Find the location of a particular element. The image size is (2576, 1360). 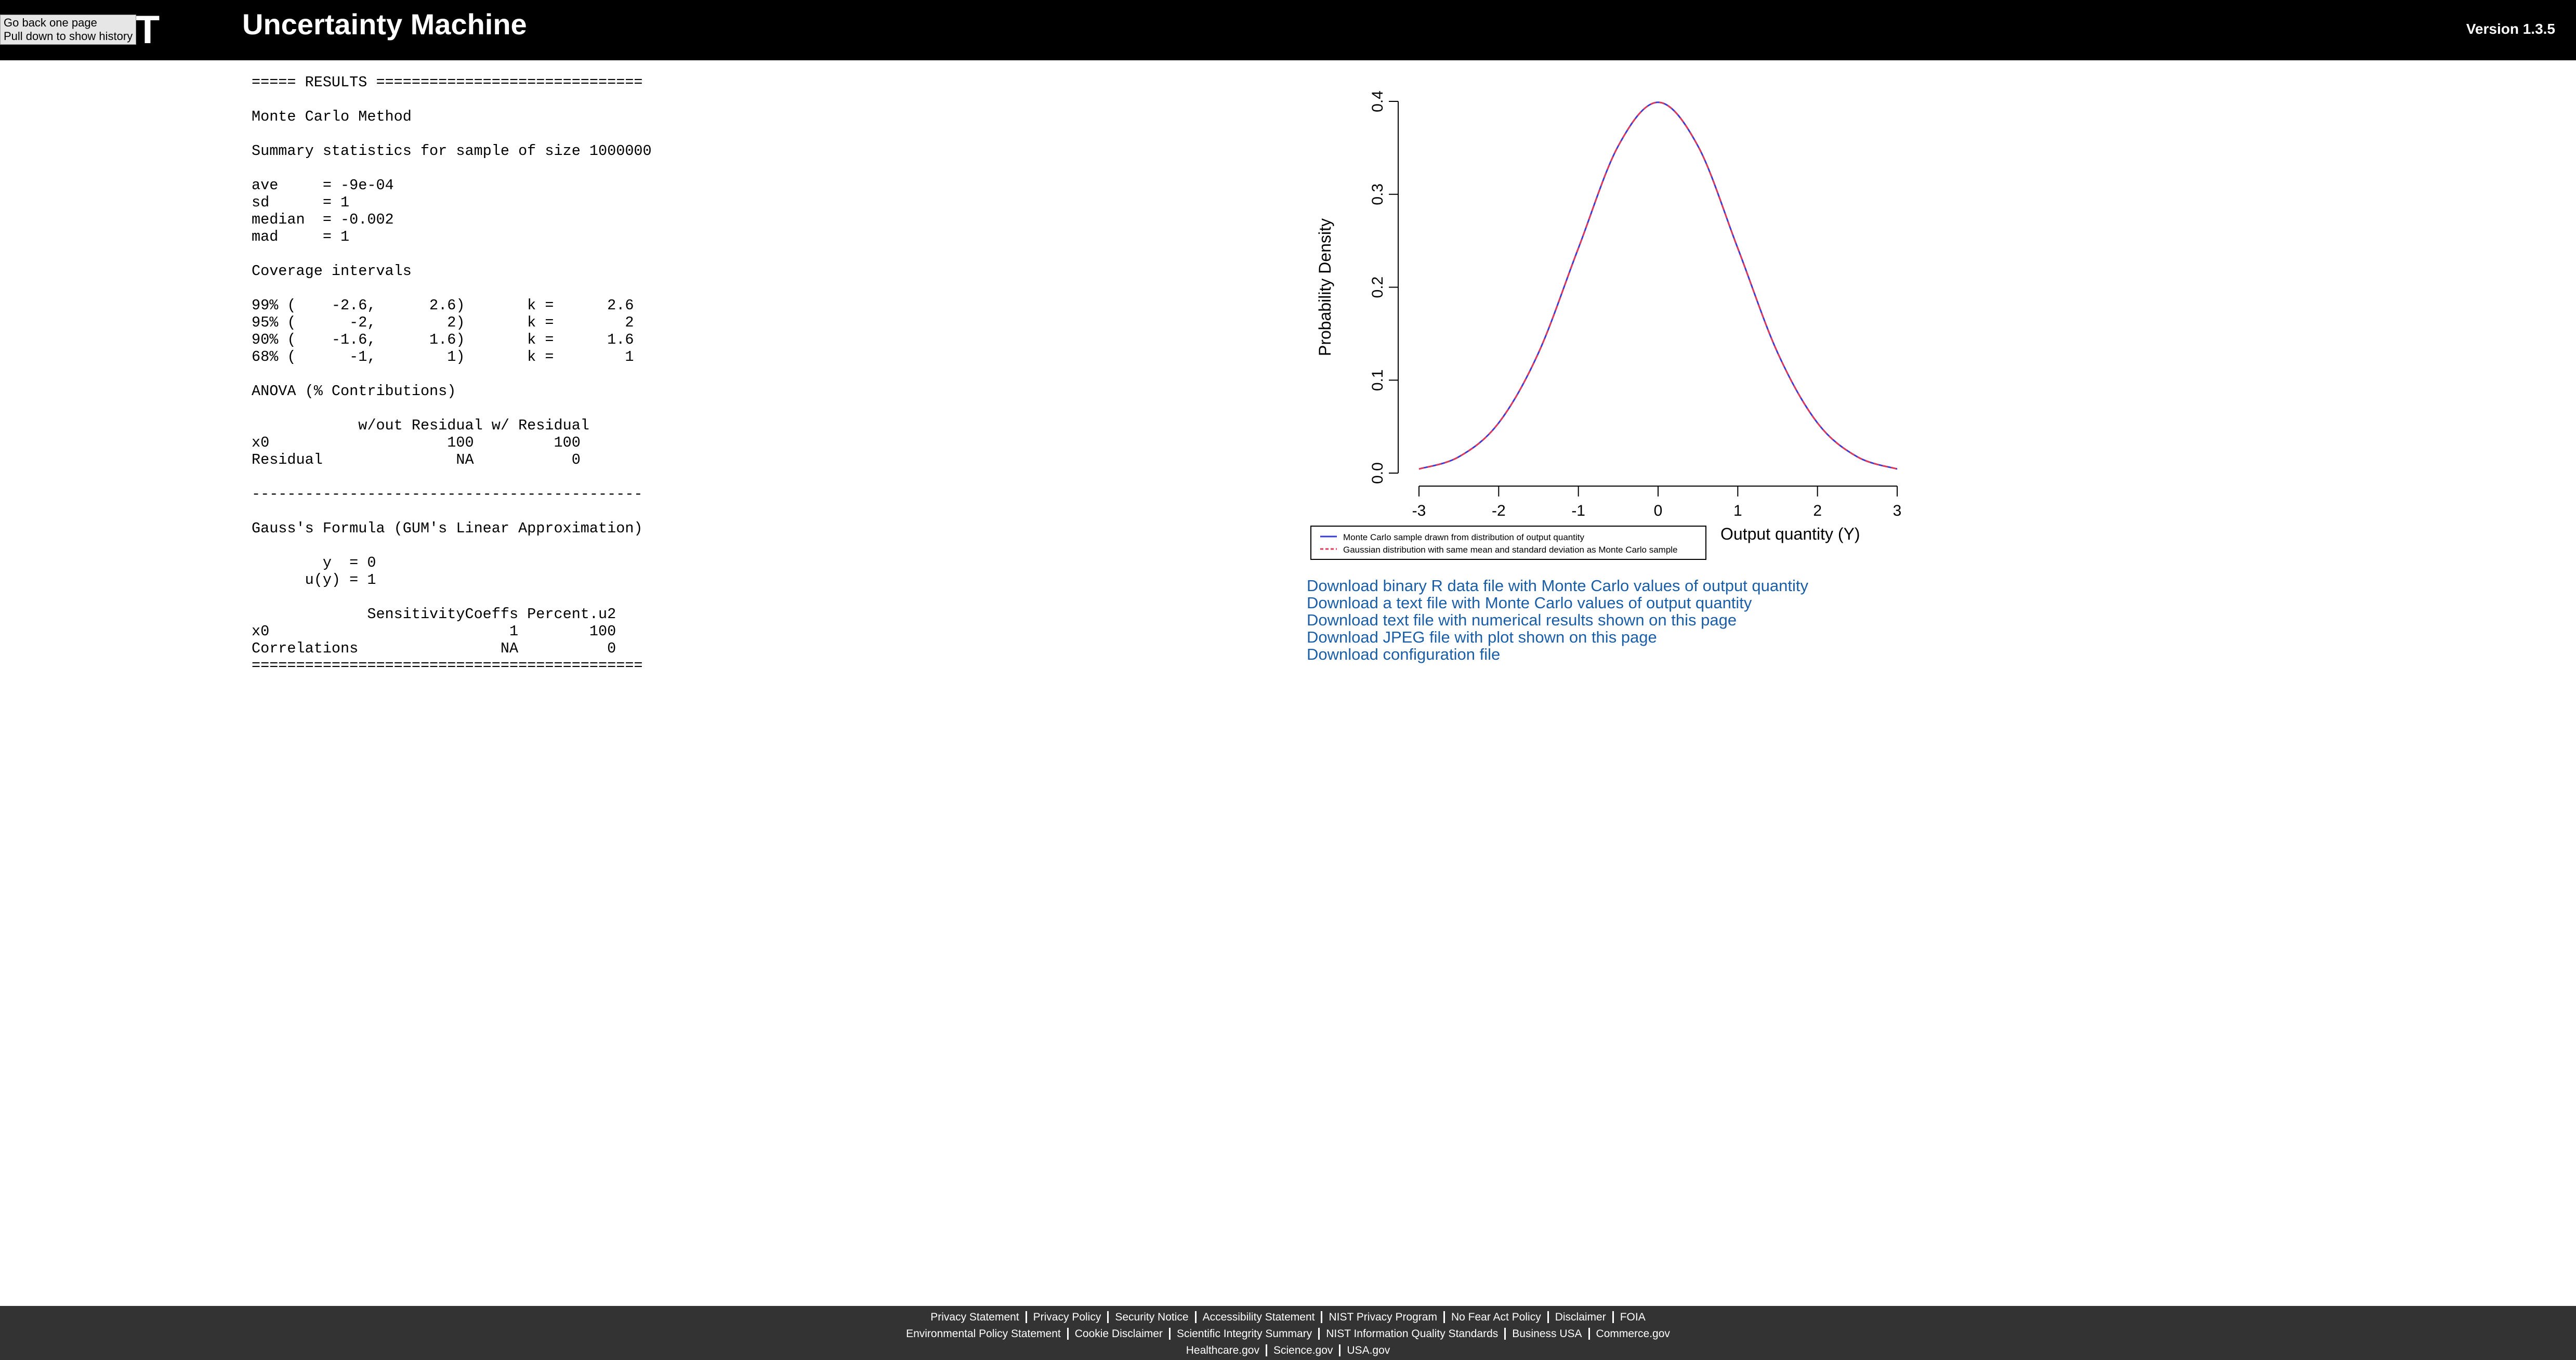

footer-link-environmental-policy: Environmental Policy Statement is located at coordinates (984, 1334).